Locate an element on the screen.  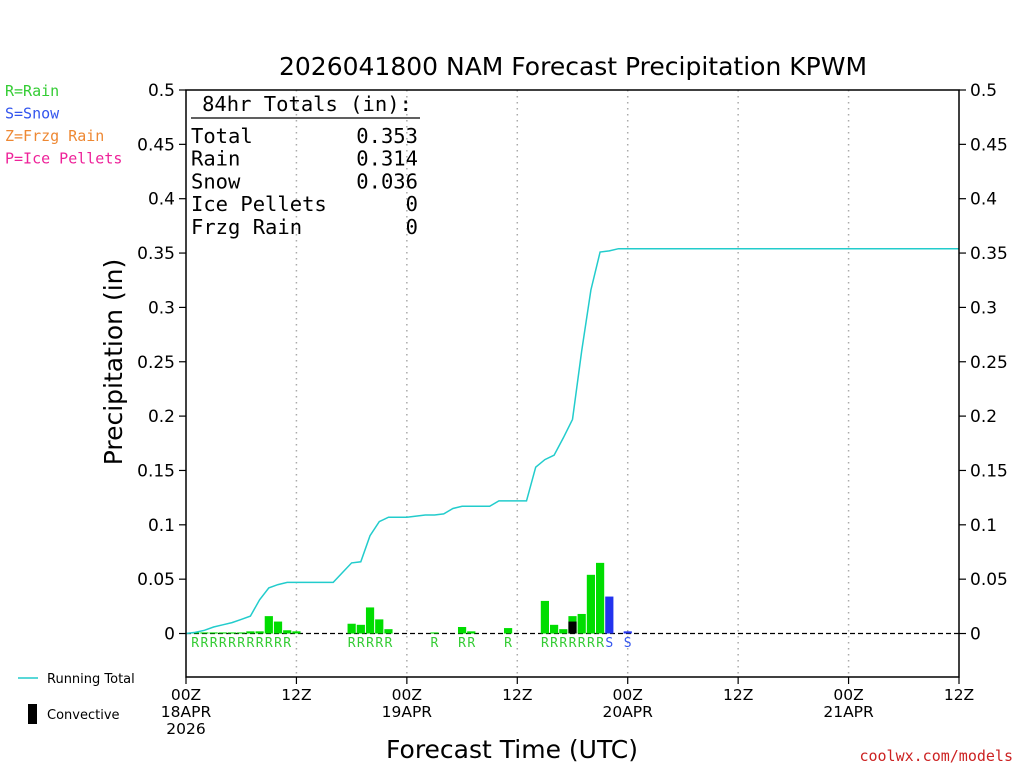
y-tick-label-right: 0.25 is located at coordinates (989, 363).